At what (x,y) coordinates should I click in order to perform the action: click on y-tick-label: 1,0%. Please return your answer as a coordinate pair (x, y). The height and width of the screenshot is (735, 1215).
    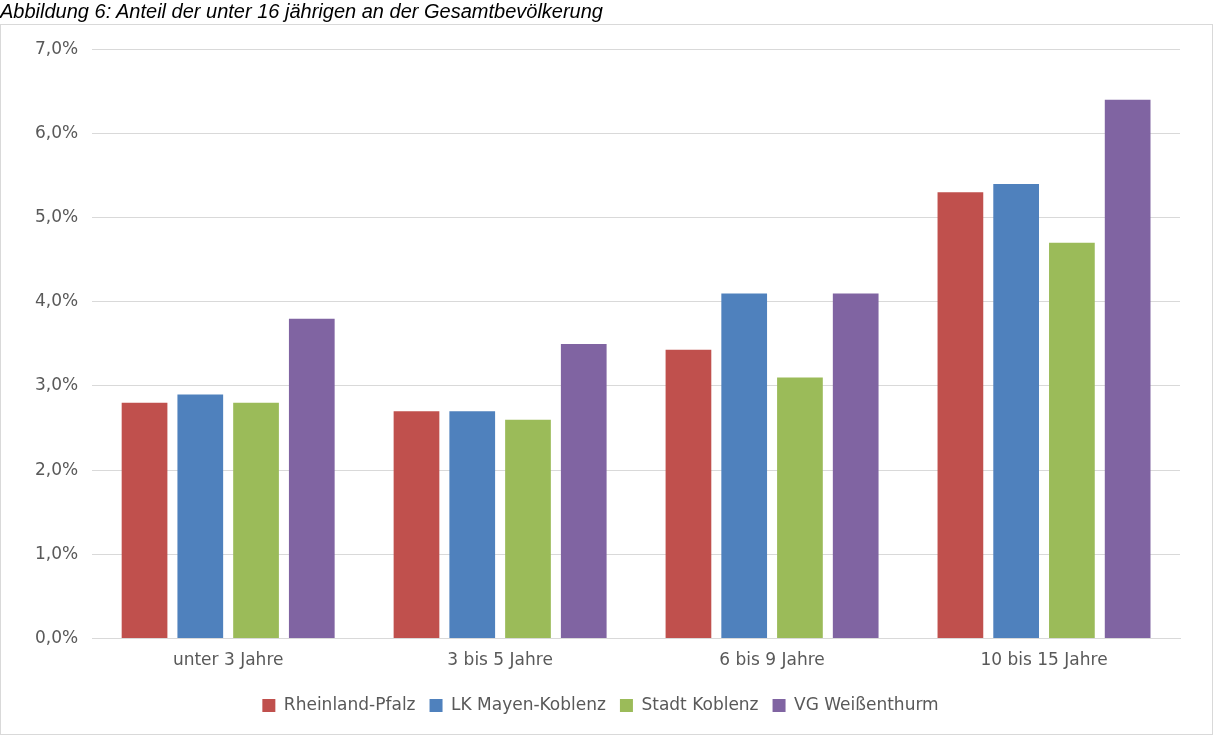
    Looking at the image, I should click on (56, 552).